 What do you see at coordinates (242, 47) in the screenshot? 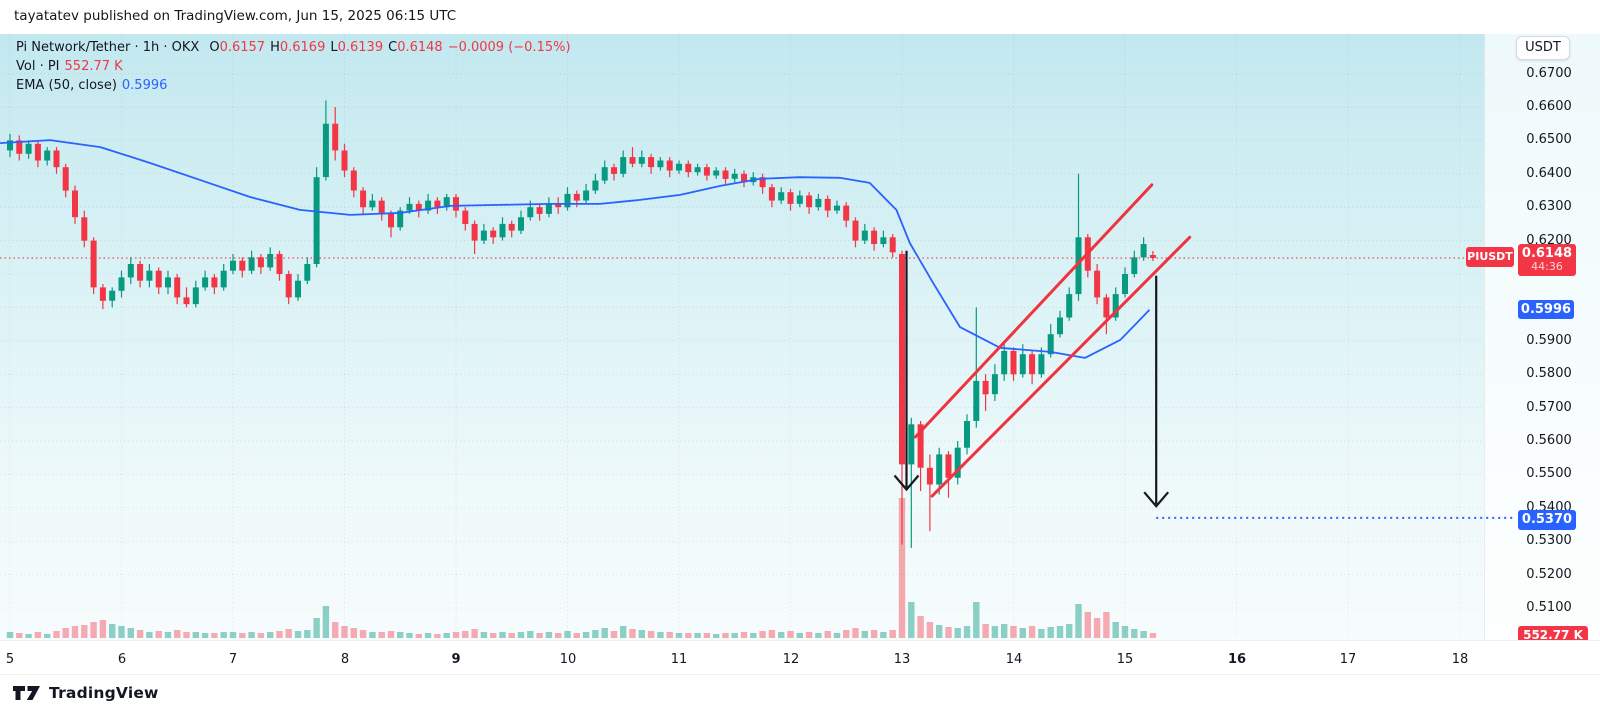
I see `open-value: 0.6157` at bounding box center [242, 47].